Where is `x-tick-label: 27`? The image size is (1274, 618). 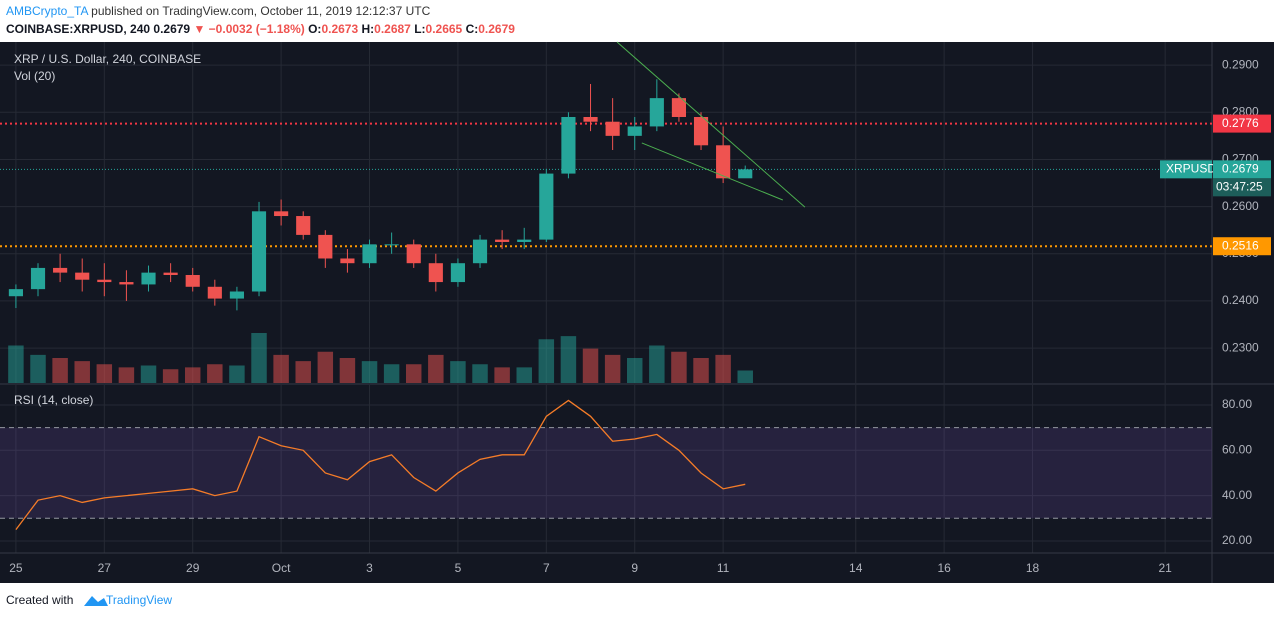
x-tick-label: 27 is located at coordinates (105, 568).